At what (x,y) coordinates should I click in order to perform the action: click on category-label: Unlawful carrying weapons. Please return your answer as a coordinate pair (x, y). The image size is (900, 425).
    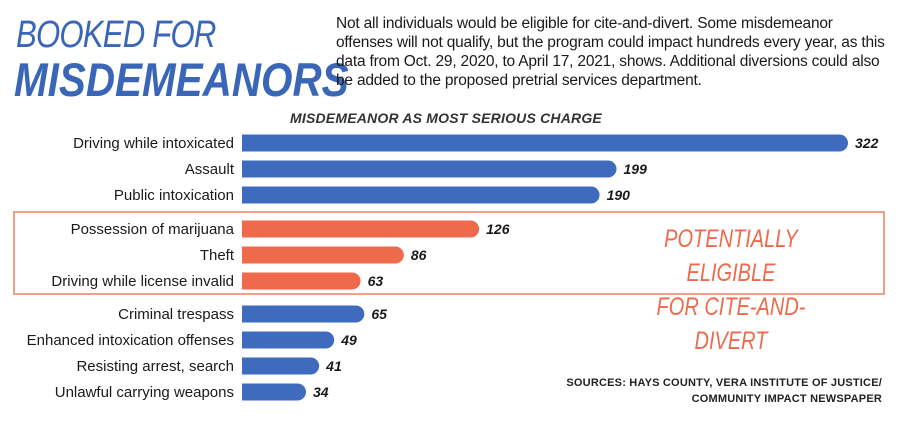
    Looking at the image, I should click on (144, 392).